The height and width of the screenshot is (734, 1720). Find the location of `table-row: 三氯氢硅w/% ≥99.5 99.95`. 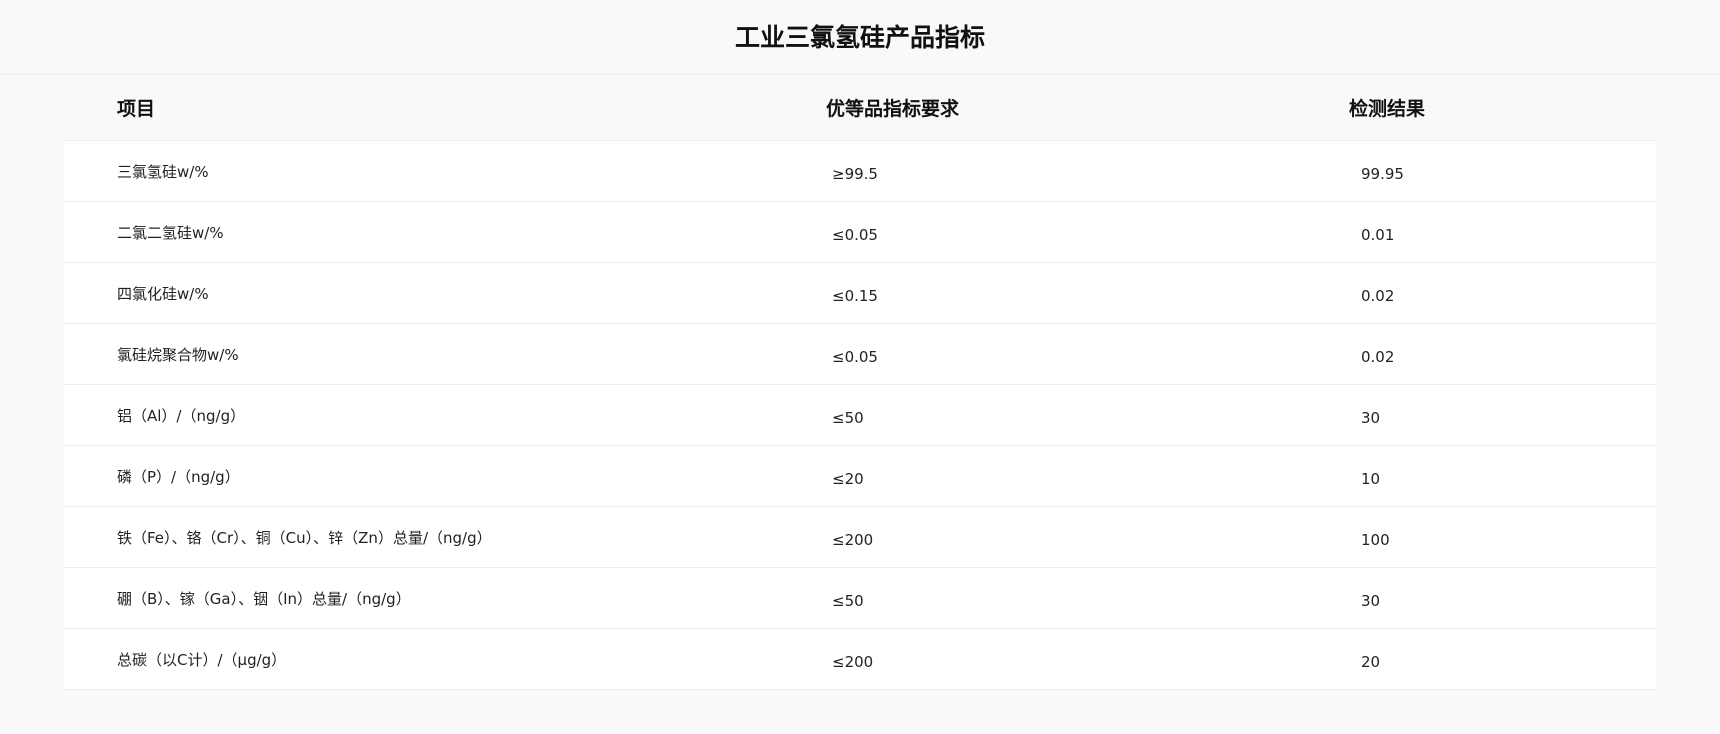

table-row: 三氯氢硅w/% ≥99.5 99.95 is located at coordinates (860, 171).